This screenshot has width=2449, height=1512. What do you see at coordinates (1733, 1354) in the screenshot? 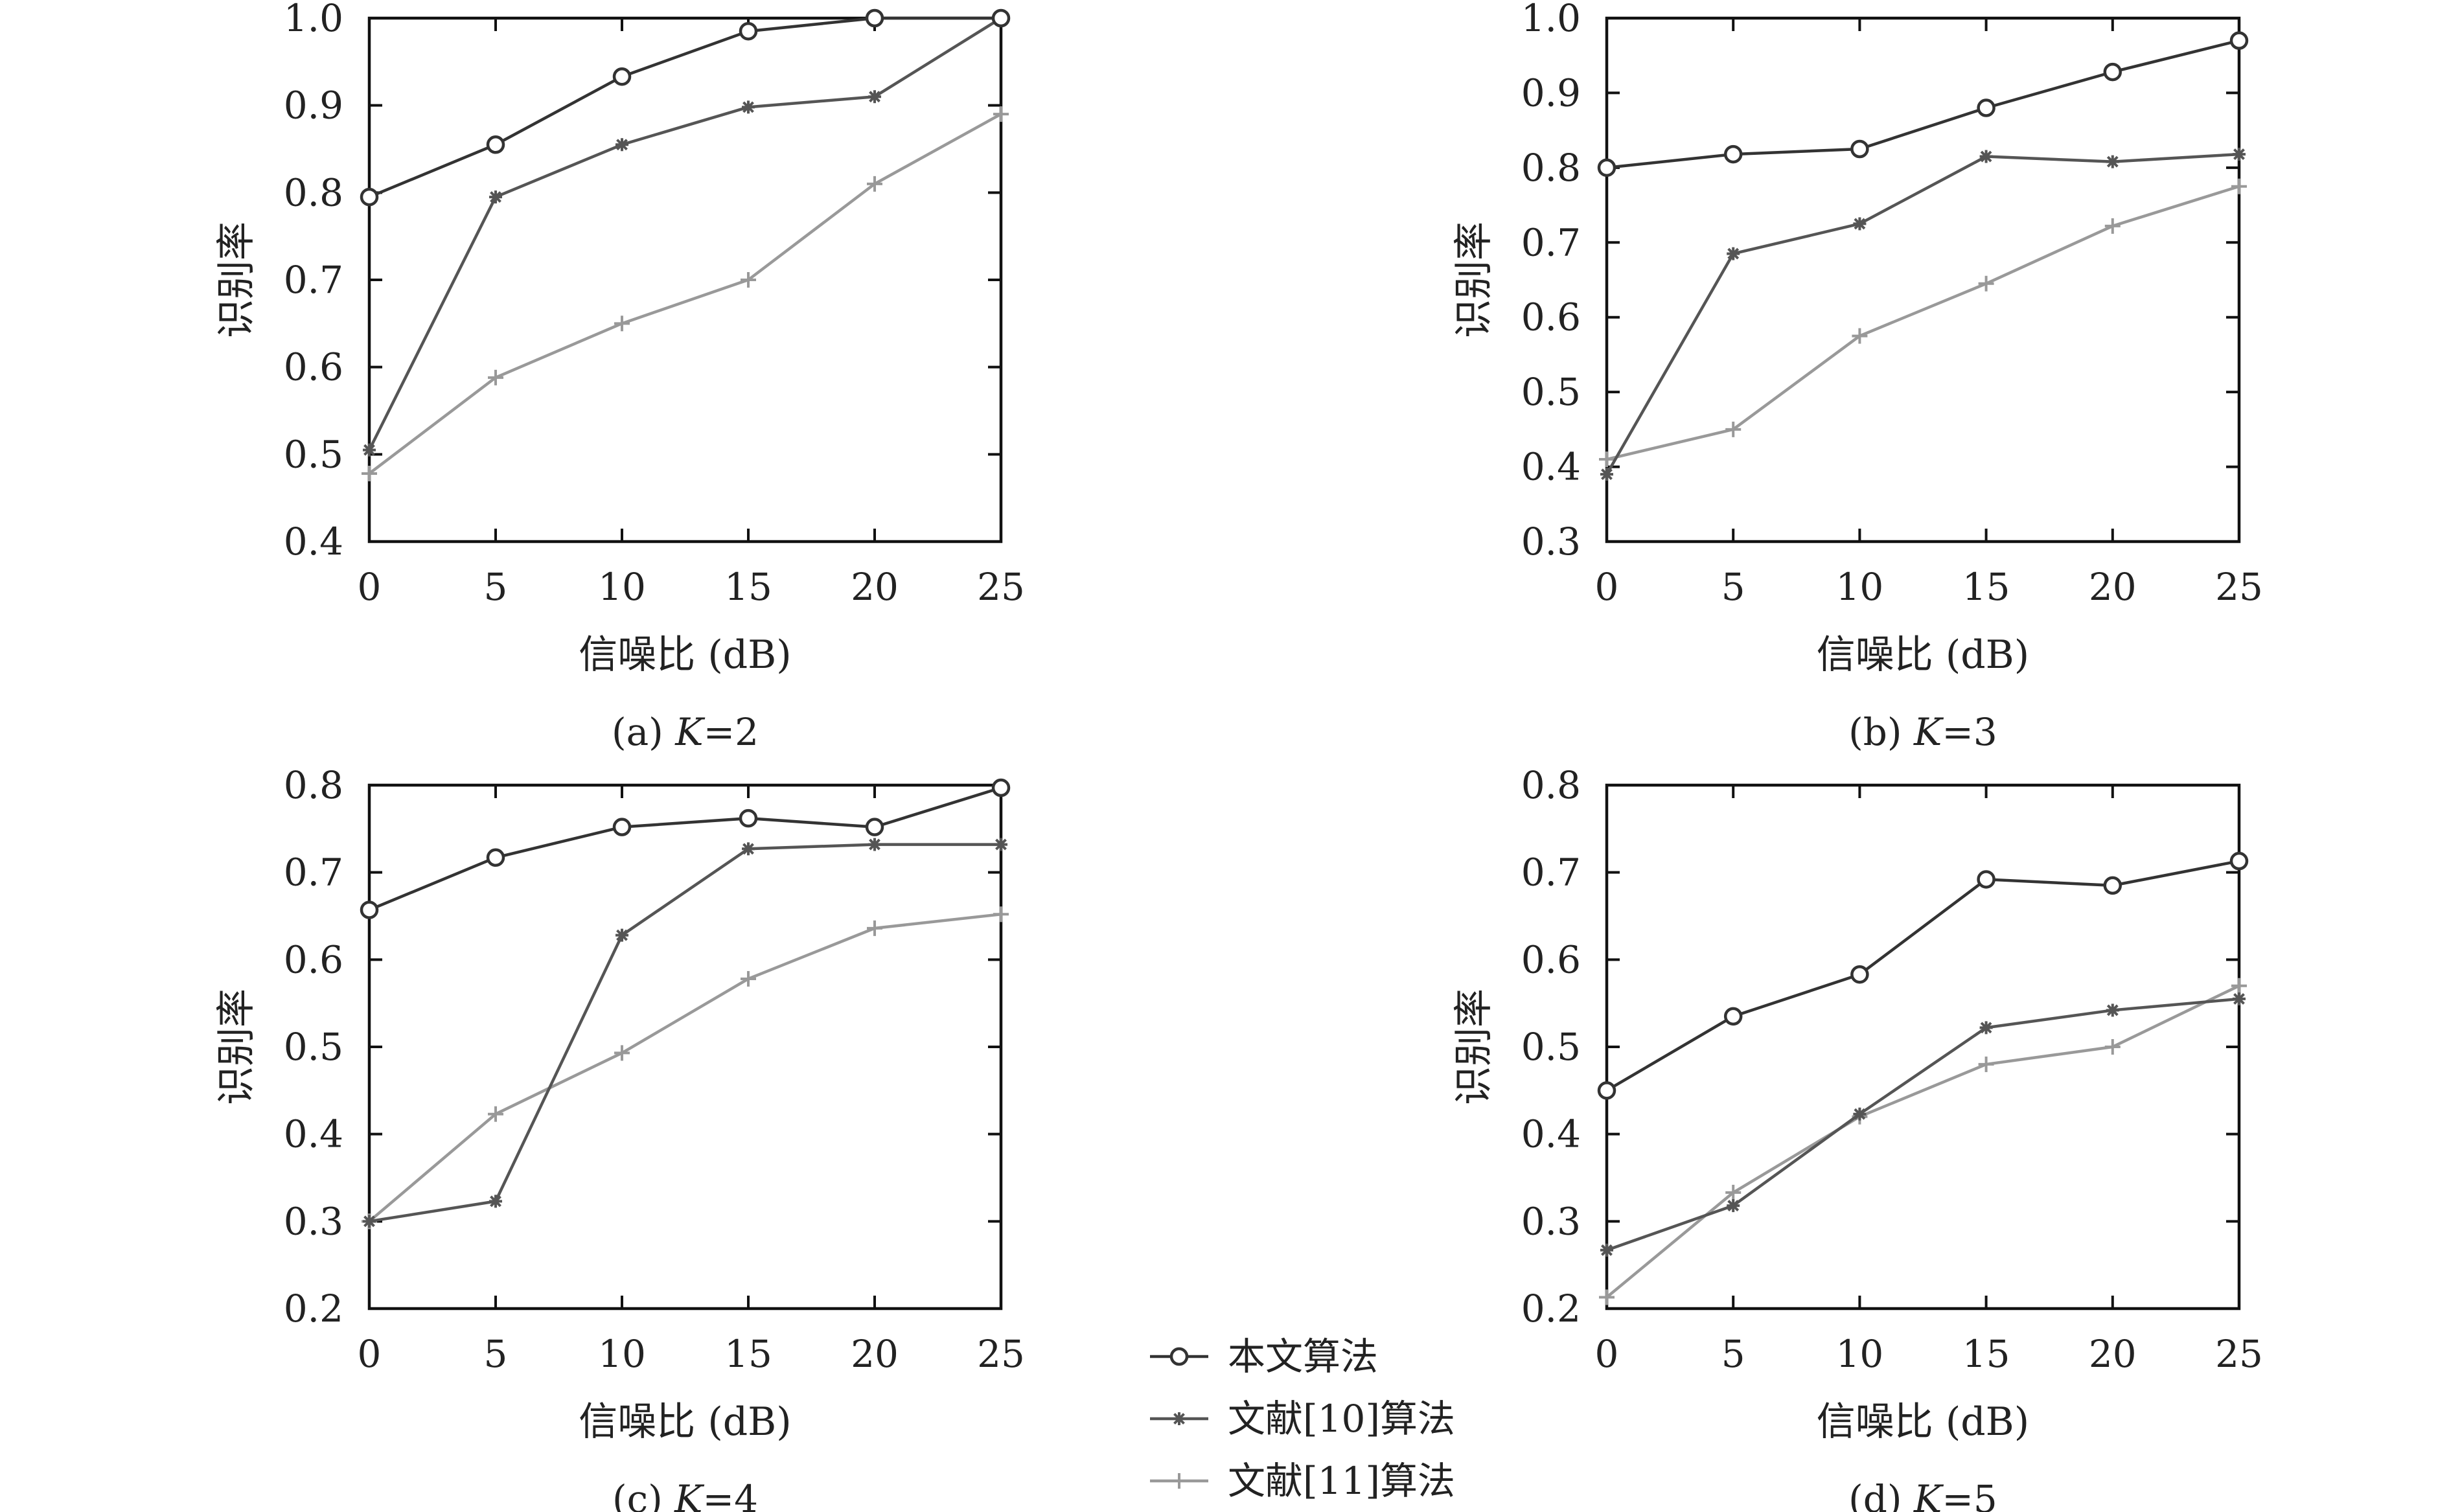
I see `x-tick-label: 5` at bounding box center [1733, 1354].